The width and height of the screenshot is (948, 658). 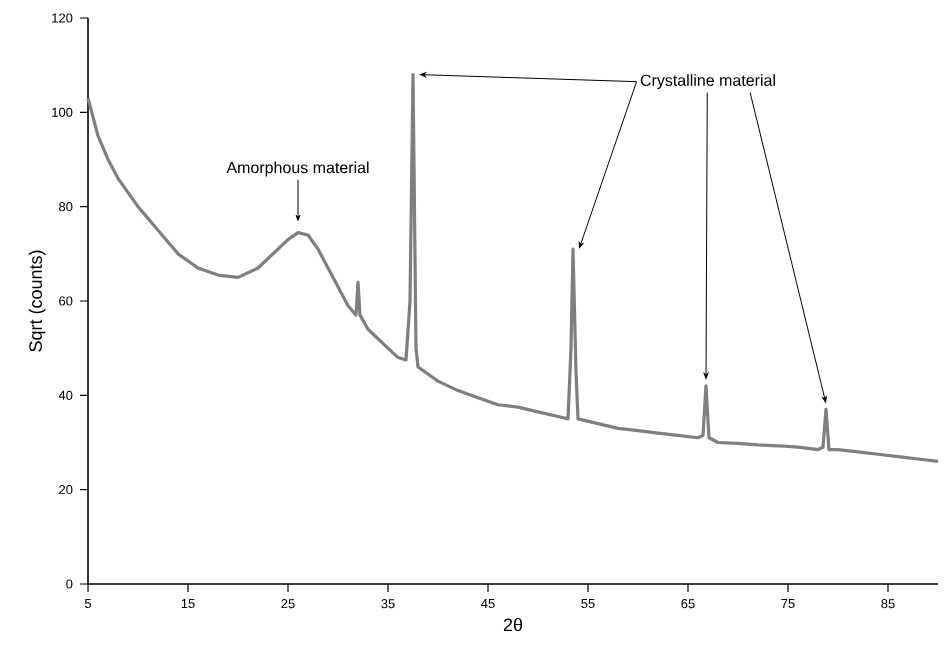 What do you see at coordinates (513, 624) in the screenshot?
I see `x-axis-title: 2θ` at bounding box center [513, 624].